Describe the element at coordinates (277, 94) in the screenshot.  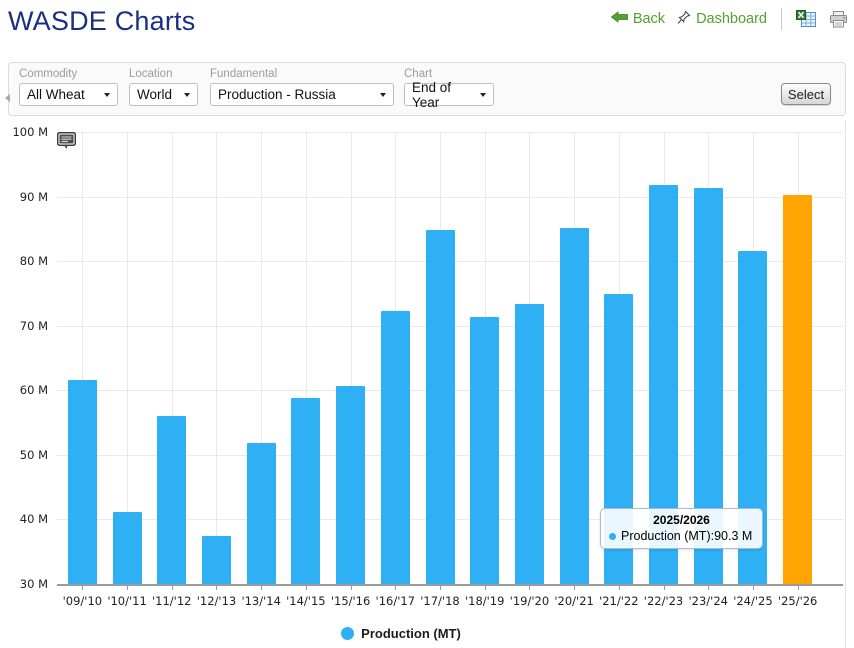
I see `fundamental-value: Production - Russia` at that location.